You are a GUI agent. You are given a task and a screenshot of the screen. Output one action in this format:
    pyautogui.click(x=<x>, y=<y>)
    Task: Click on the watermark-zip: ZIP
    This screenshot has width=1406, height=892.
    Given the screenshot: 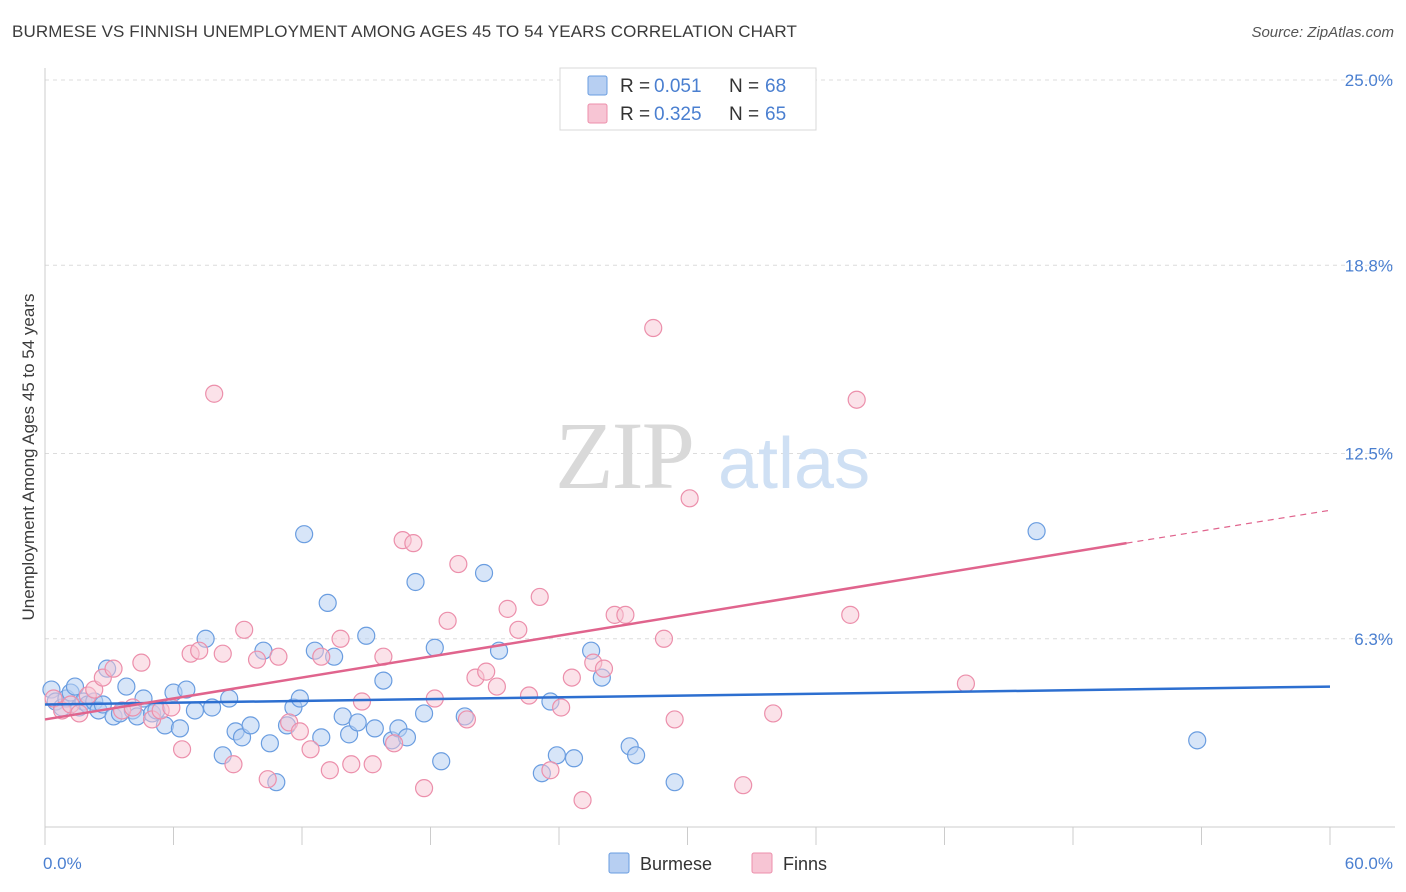 What is the action you would take?
    pyautogui.click(x=624, y=455)
    